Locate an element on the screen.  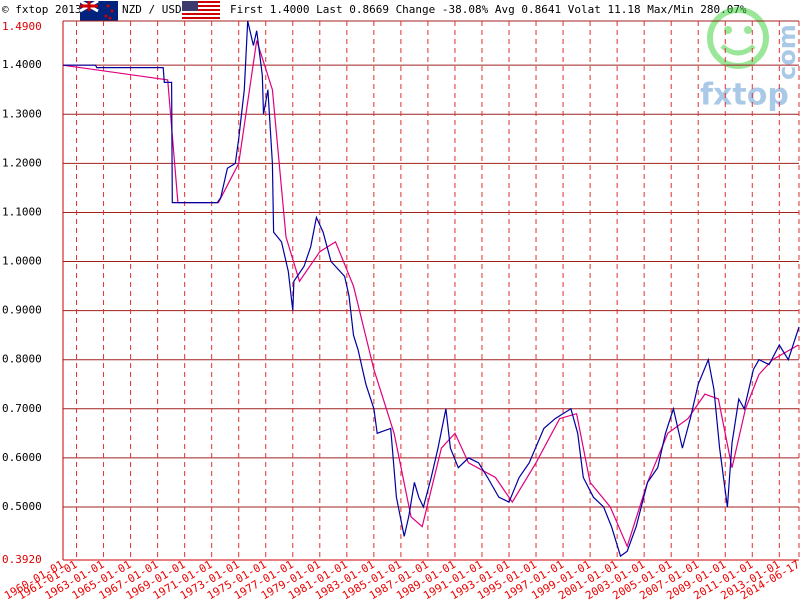
copyright: © fxtop 2013 is located at coordinates (41, 9).